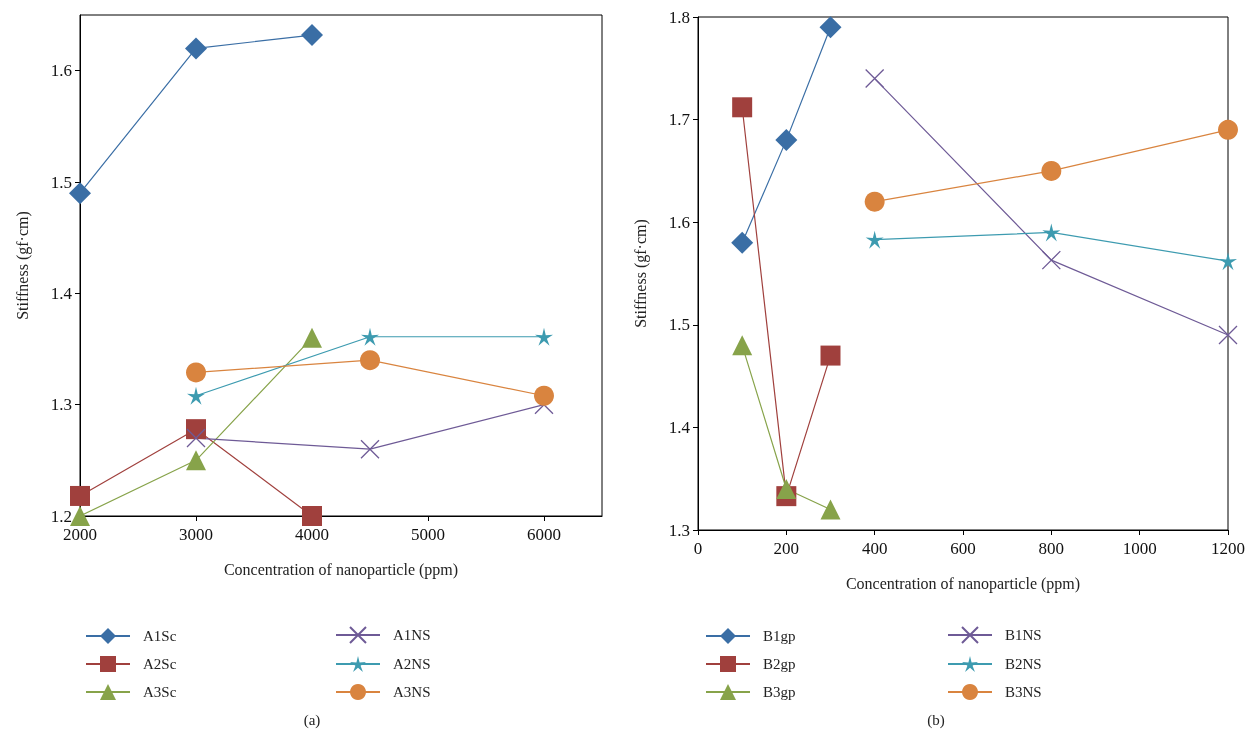 This screenshot has width=1249, height=735. What do you see at coordinates (1139, 548) in the screenshot?
I see `x-tick-label: 1000` at bounding box center [1139, 548].